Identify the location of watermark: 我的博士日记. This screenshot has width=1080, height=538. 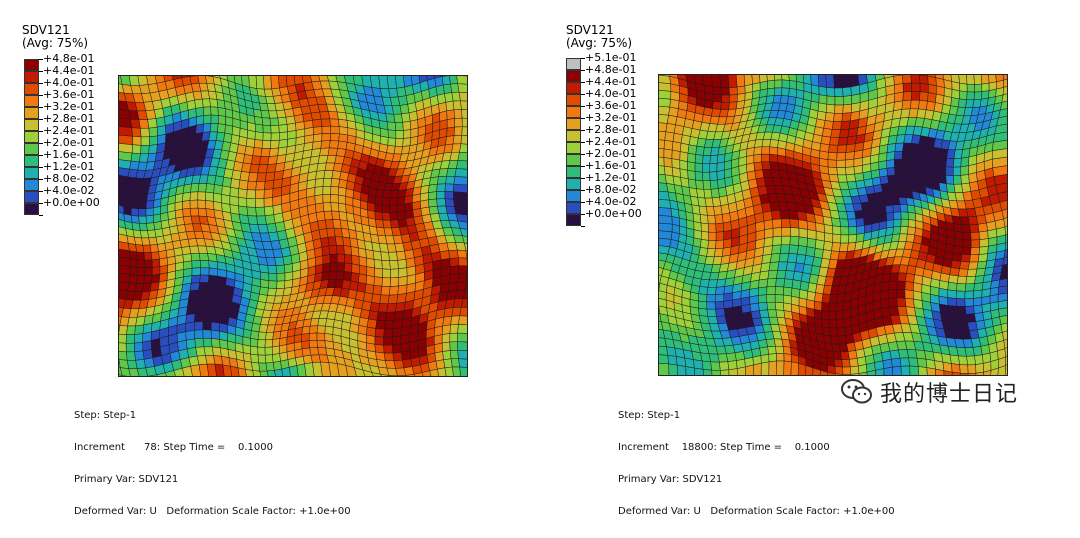
(929, 392).